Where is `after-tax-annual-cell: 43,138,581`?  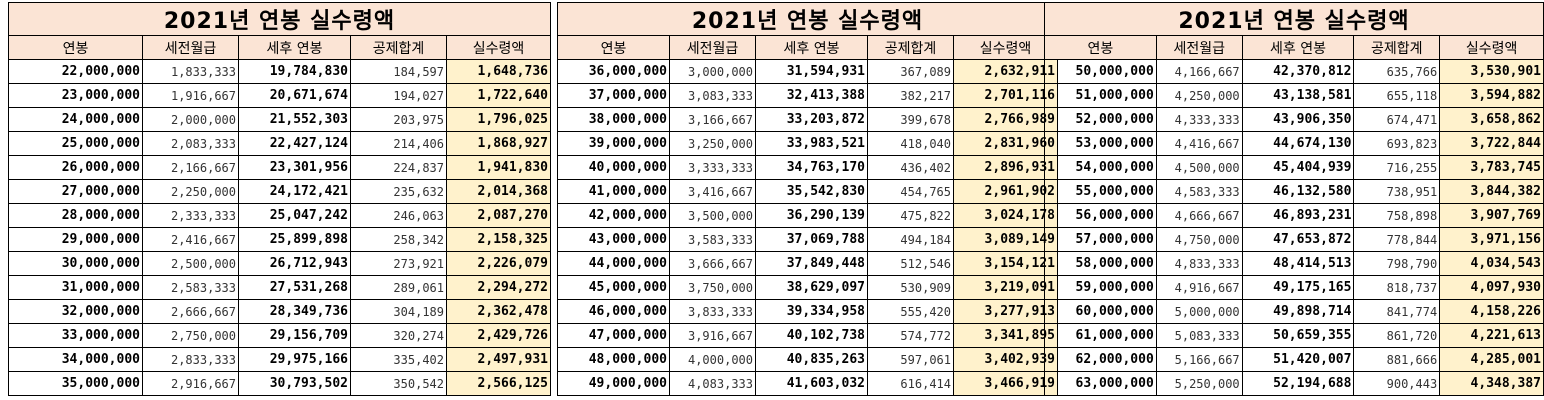 after-tax-annual-cell: 43,138,581 is located at coordinates (1298, 95).